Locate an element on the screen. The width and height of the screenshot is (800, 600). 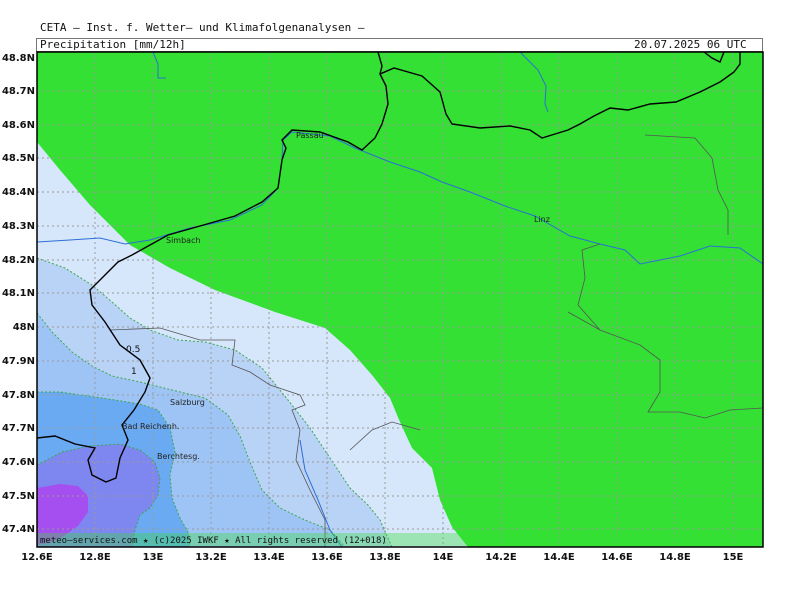
city-label-berchtesgaden: Berchtesg. is located at coordinates (178, 456).